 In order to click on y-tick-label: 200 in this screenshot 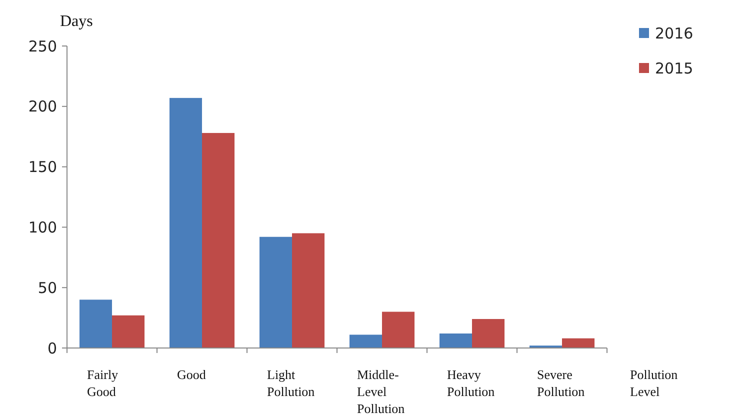, I will do `click(42, 107)`.